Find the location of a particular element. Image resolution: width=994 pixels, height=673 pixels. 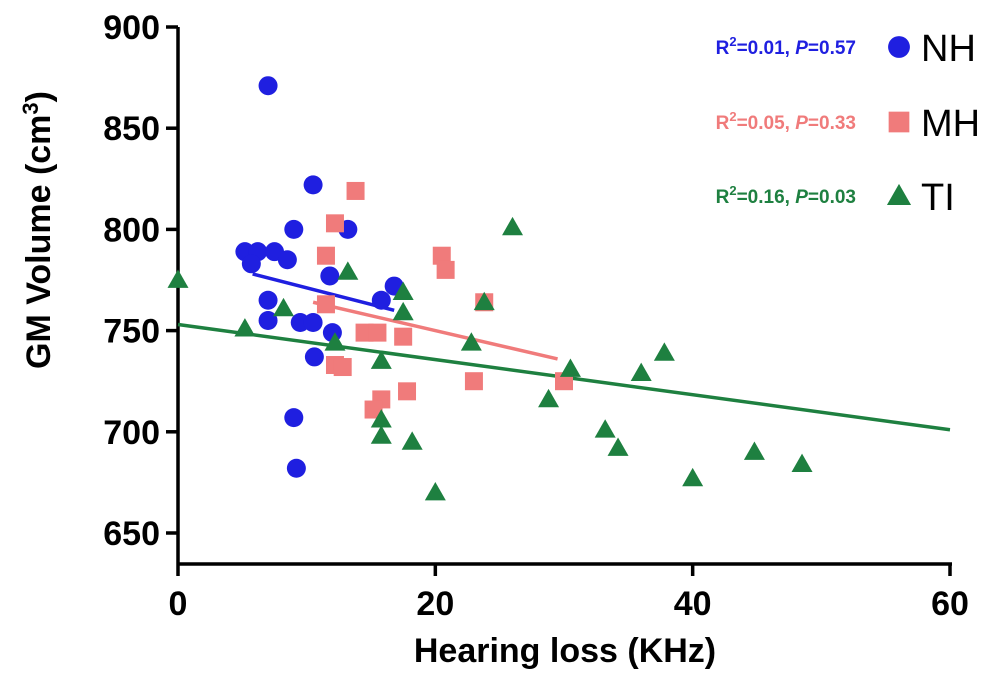

x-axis-ticks: 0 20 40 60 is located at coordinates (569, 593).